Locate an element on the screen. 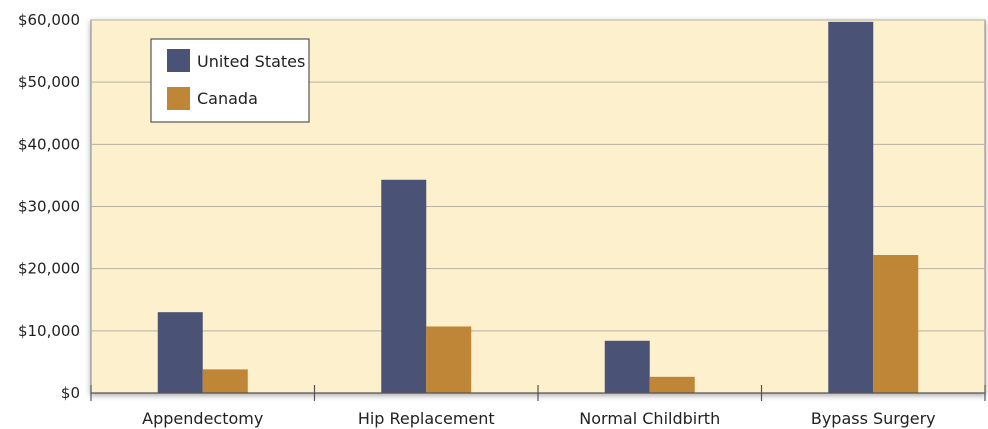  legend-label-canada: Canada is located at coordinates (227, 98).